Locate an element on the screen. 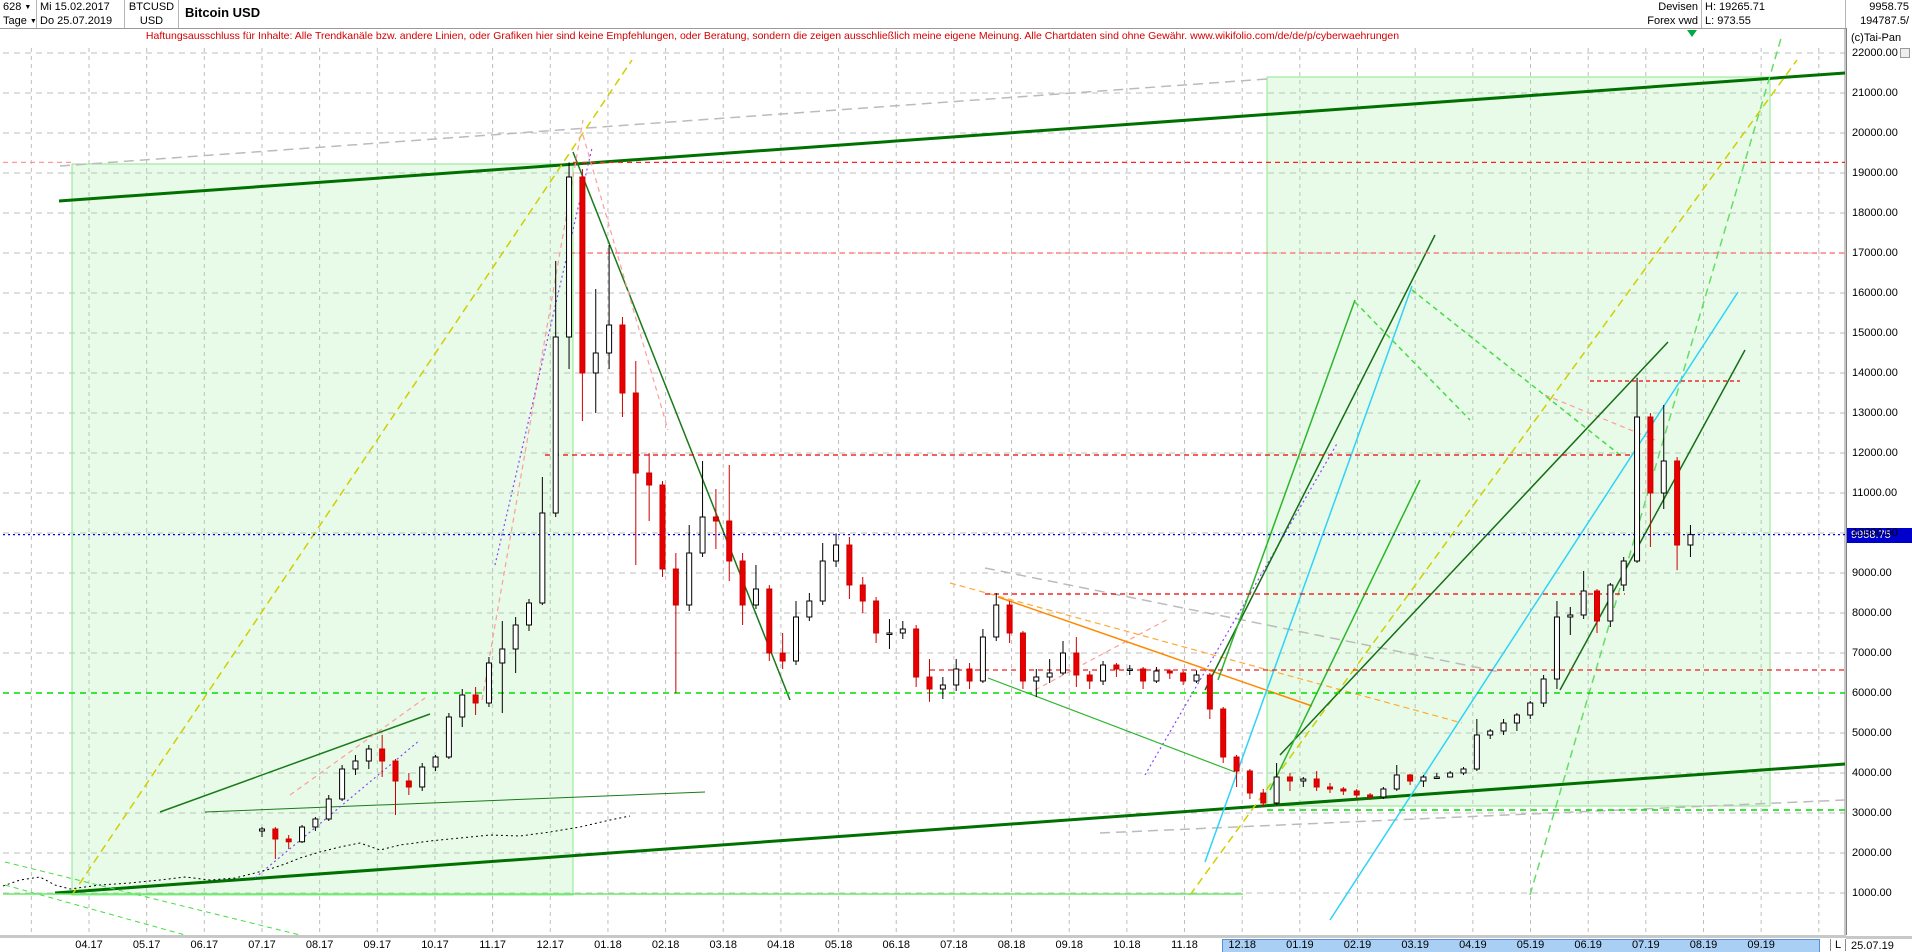 This screenshot has height=952, width=1912. x-axis-label: 10.18 is located at coordinates (1127, 945).